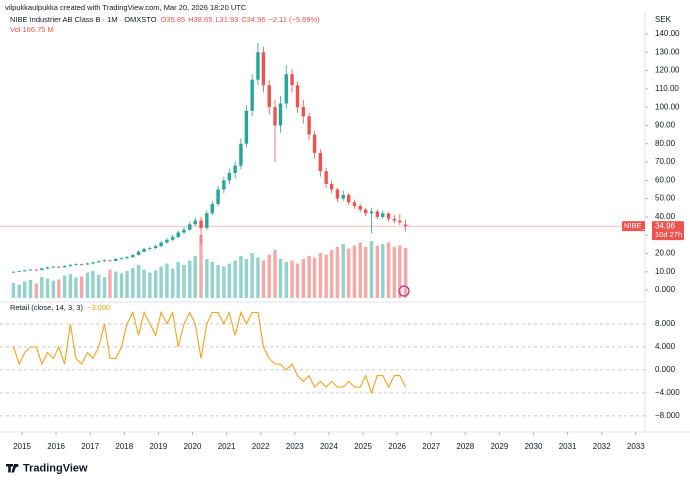 The image size is (690, 483). What do you see at coordinates (665, 143) in the screenshot?
I see `y-tick-label: 80.00` at bounding box center [665, 143].